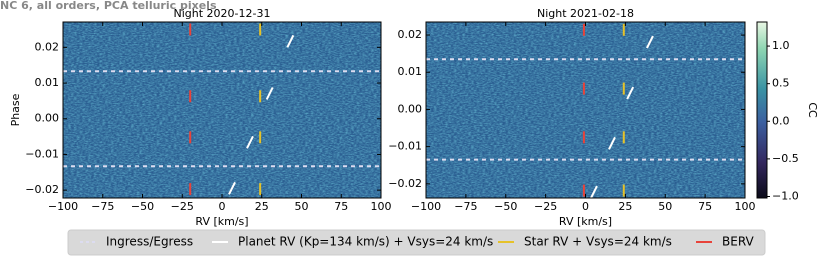  What do you see at coordinates (738, 242) in the screenshot?
I see `legend-label: BERV` at bounding box center [738, 242].